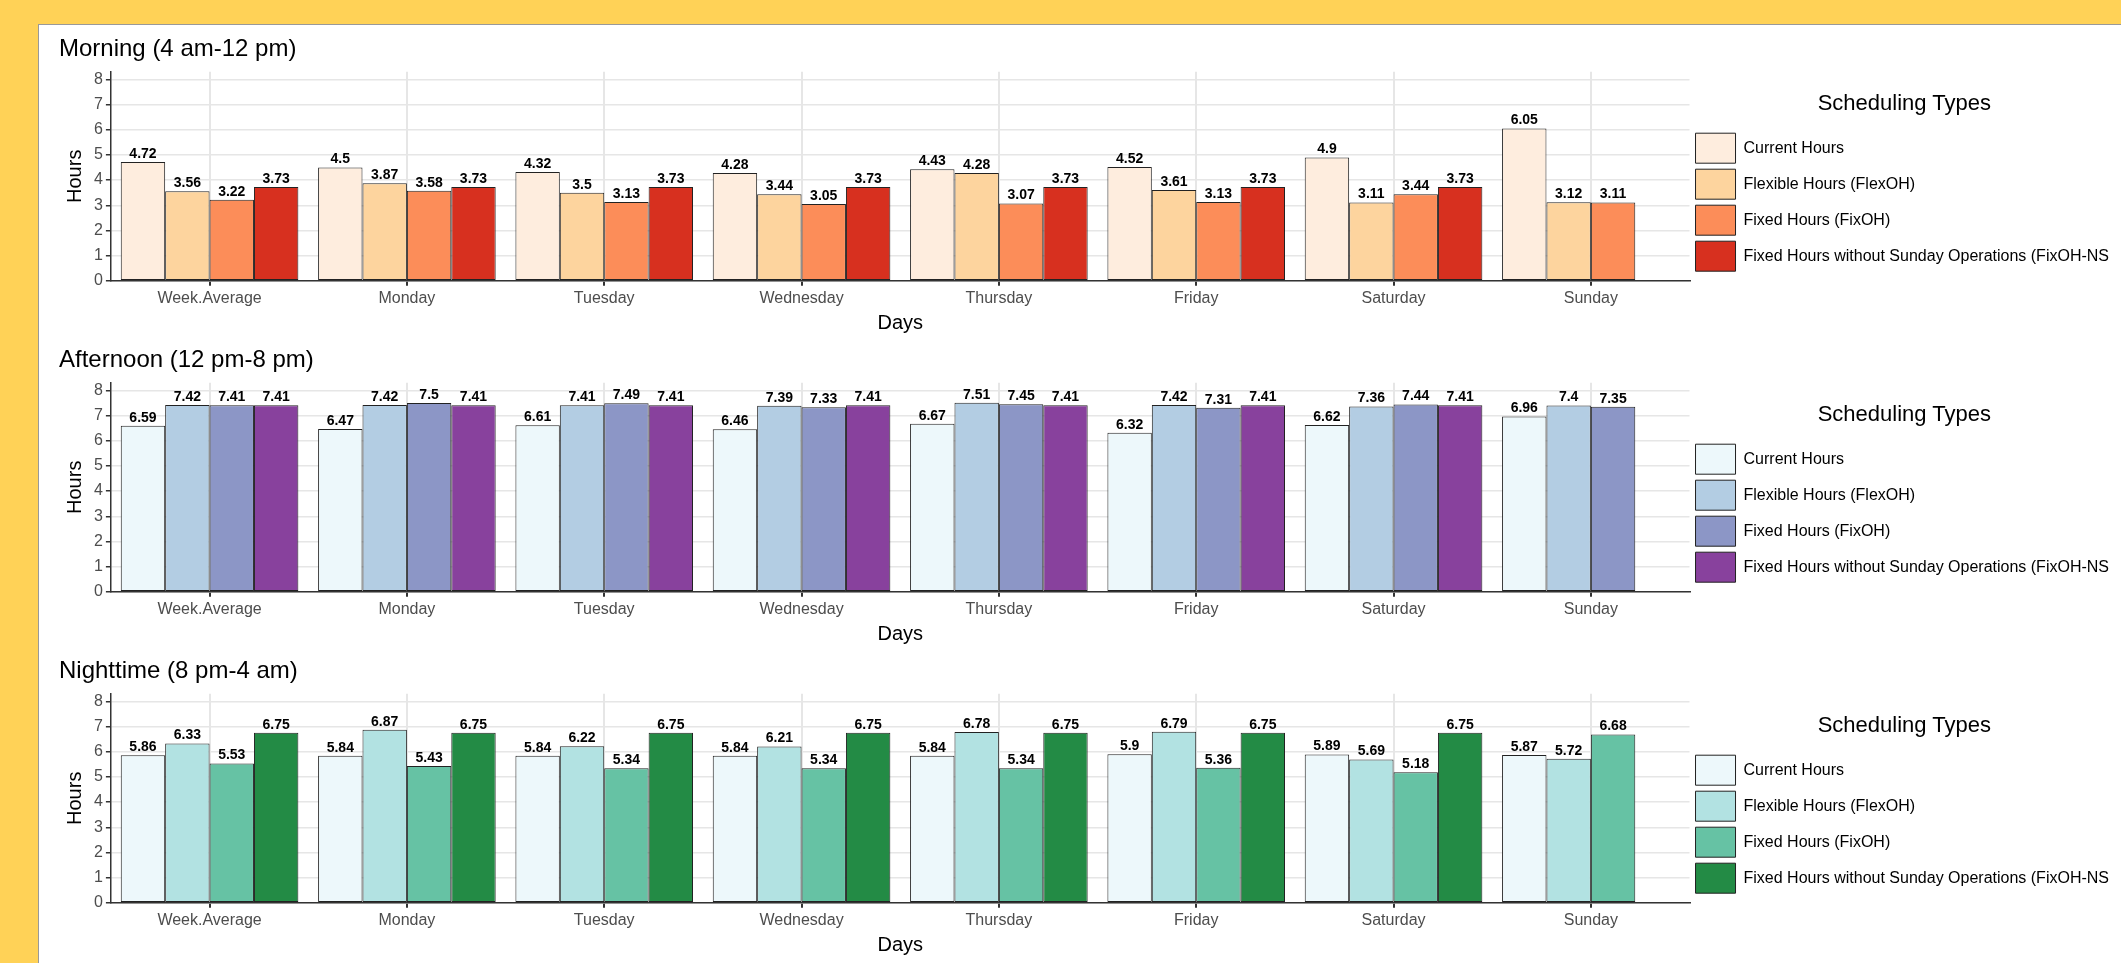  Describe the element at coordinates (1174, 722) in the screenshot. I see `data-label: 6.79` at that location.